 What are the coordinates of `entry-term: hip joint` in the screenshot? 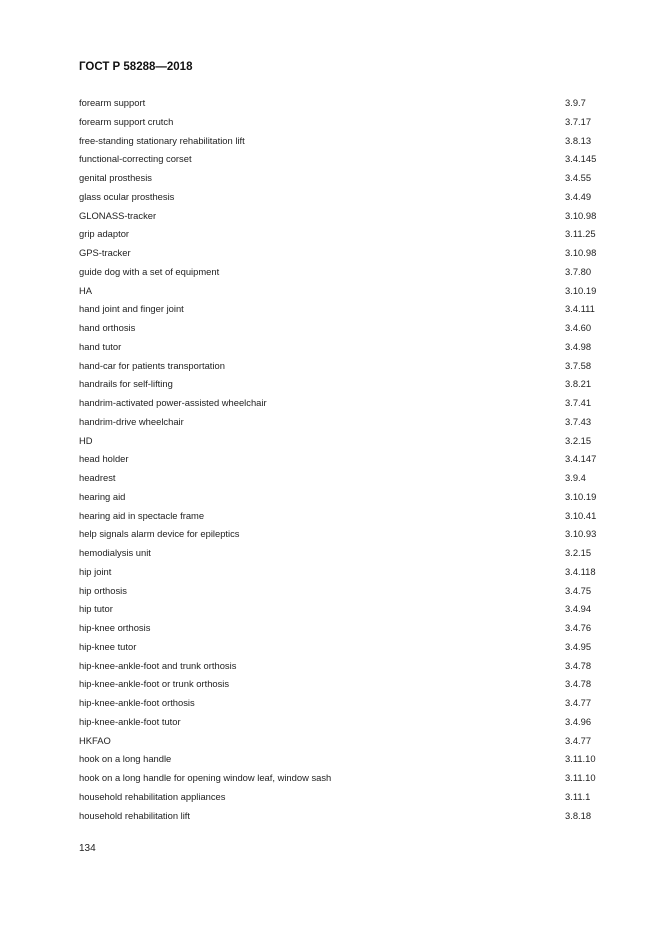 It's located at (95, 571).